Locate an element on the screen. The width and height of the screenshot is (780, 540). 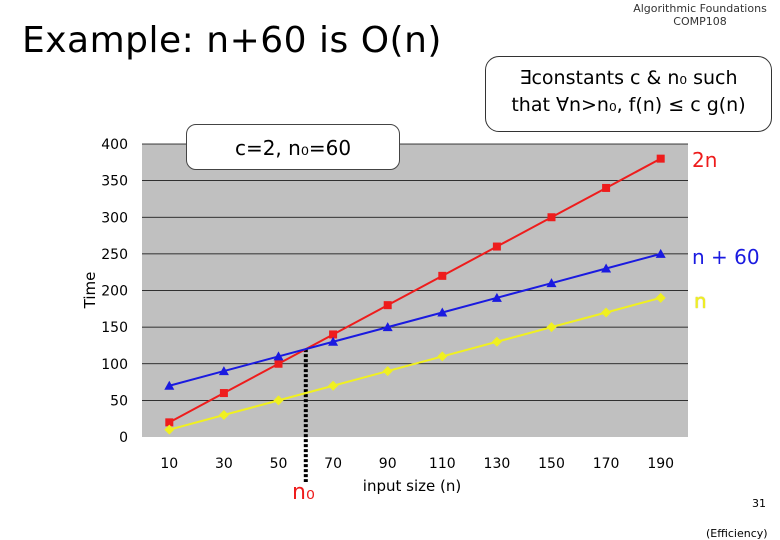
y-tick-200: 200 is located at coordinates (114, 292).